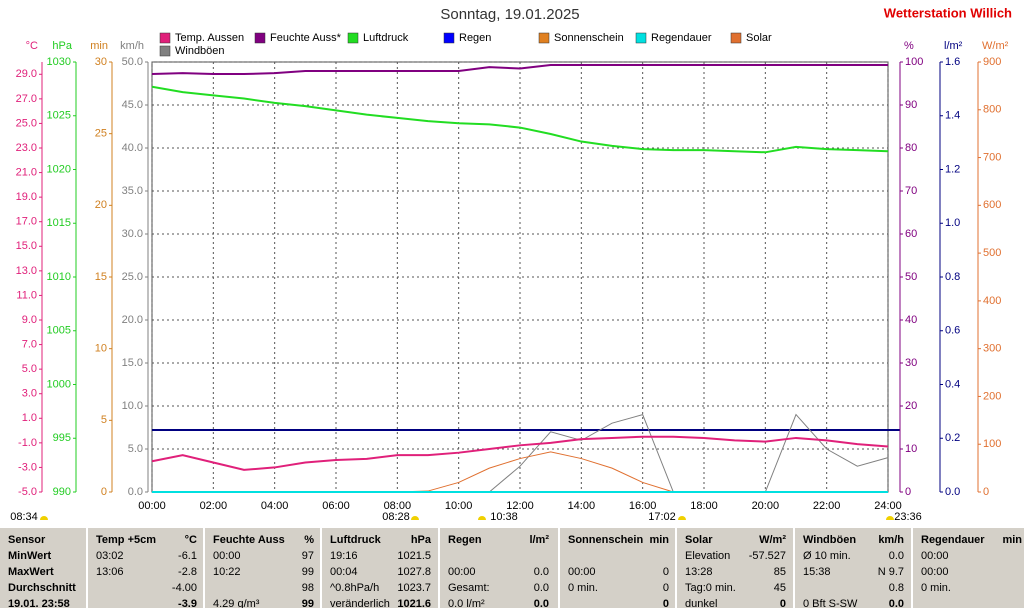  What do you see at coordinates (952, 277) in the screenshot?
I see `y-tick-label: 0.8` at bounding box center [952, 277].